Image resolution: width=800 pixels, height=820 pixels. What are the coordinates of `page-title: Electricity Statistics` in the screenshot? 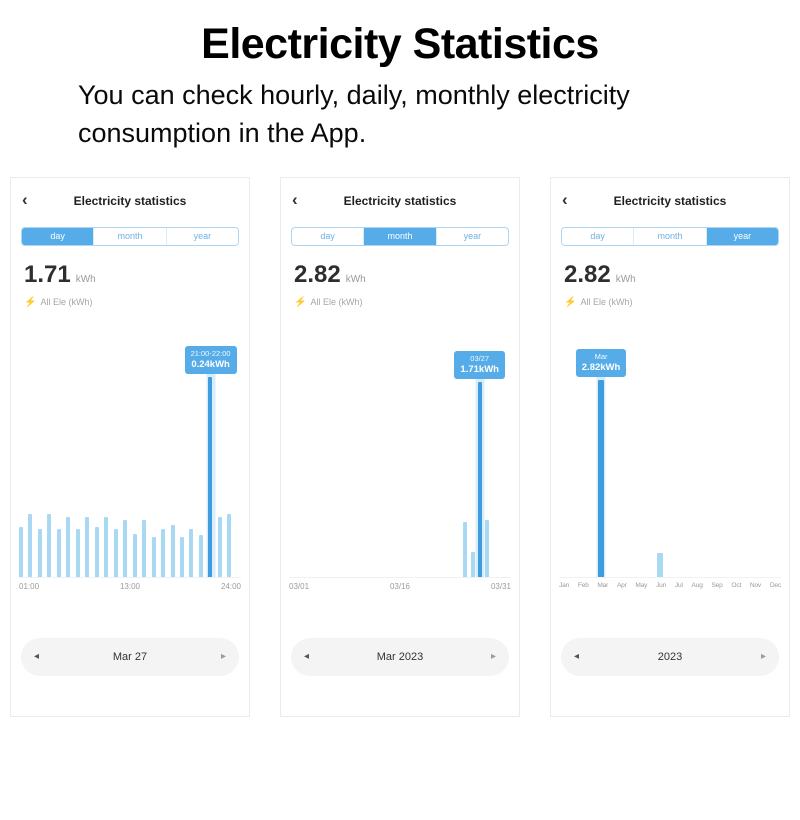 It's located at (400, 44).